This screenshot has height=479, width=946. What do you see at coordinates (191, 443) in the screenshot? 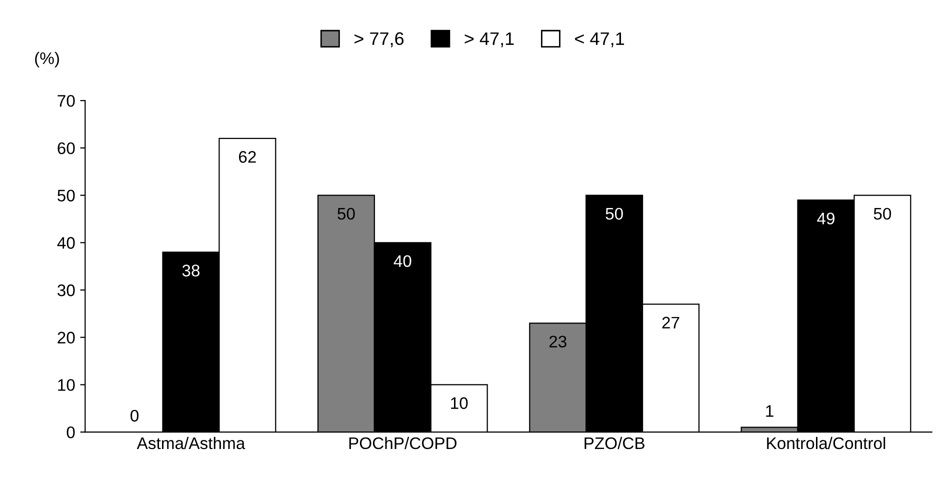
I see `x-tick-label: Astma/Asthma` at bounding box center [191, 443].